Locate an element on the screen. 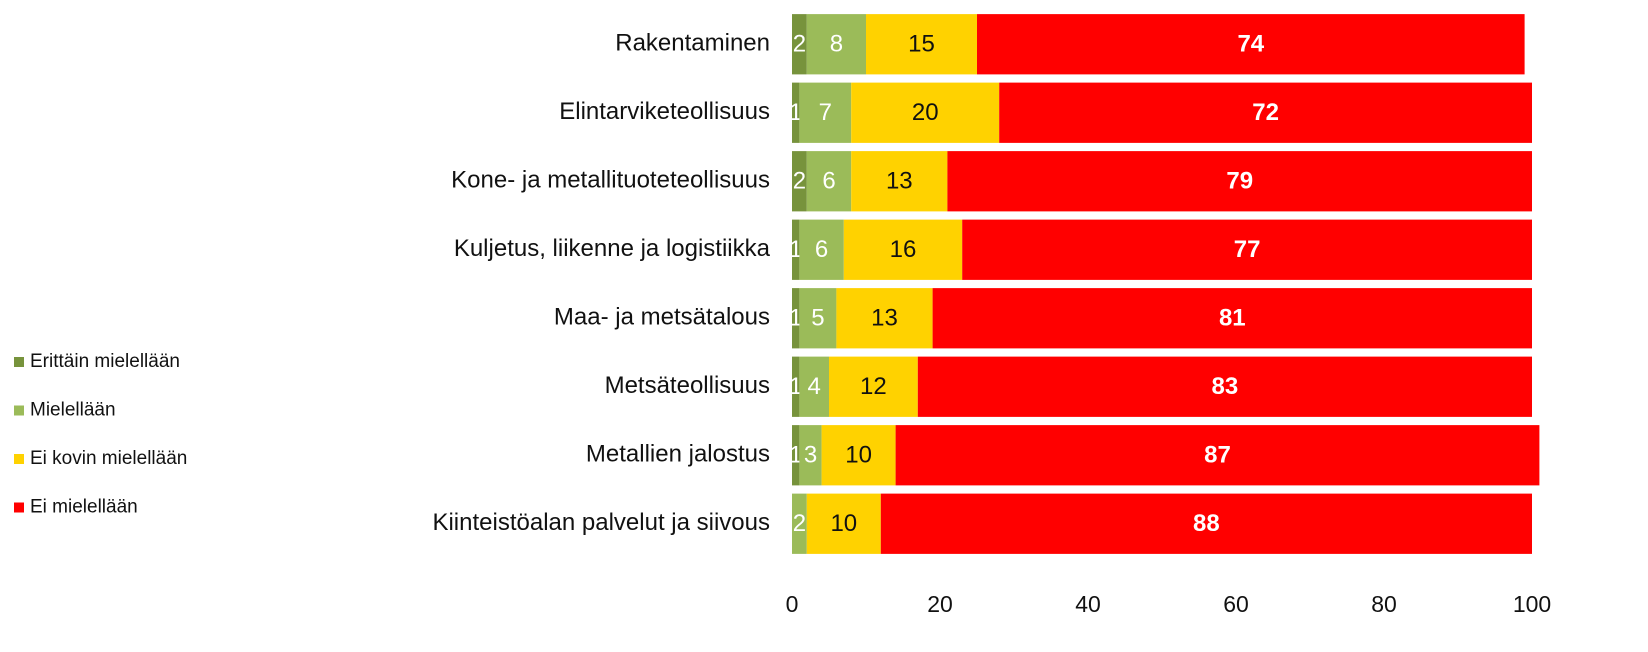 The width and height of the screenshot is (1648, 652). y-tick-label: Kuljetus, liikenne ja logistiikka is located at coordinates (612, 248).